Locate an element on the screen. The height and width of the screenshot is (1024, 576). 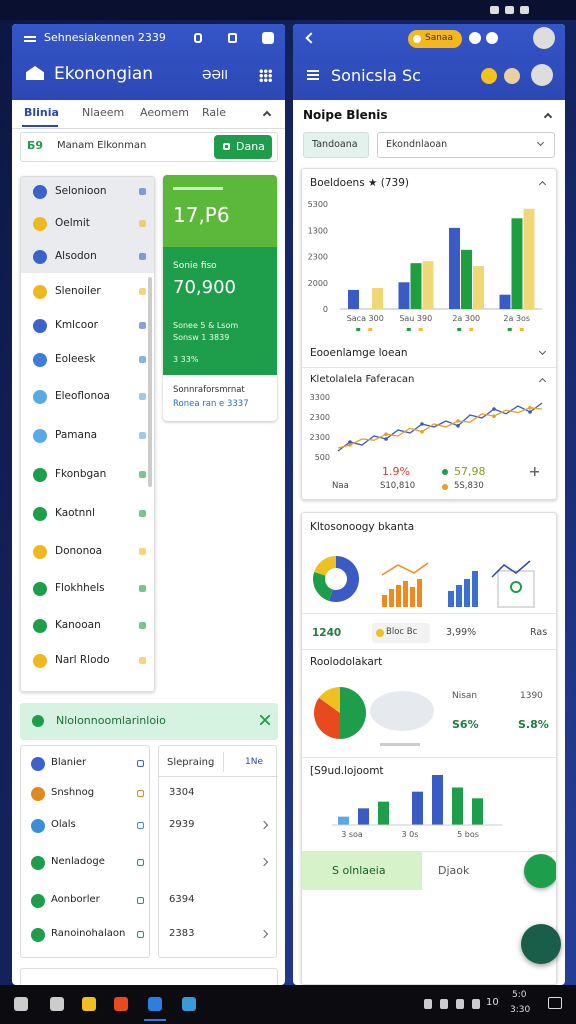
y-tick-label: 2300 is located at coordinates (320, 417).